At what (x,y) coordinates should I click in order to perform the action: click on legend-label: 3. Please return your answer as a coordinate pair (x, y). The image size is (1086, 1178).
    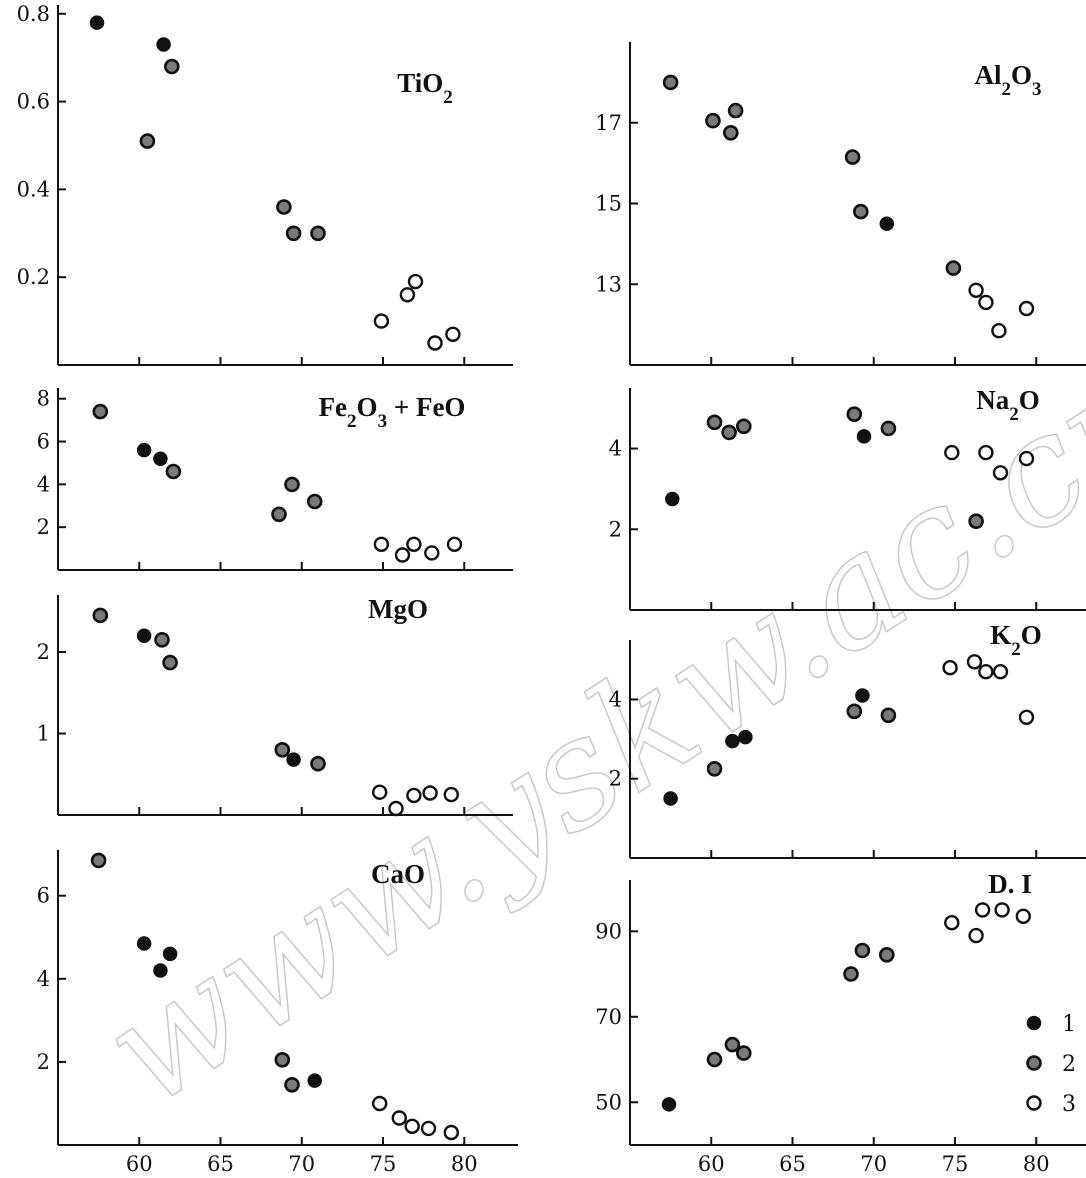
    Looking at the image, I should click on (1069, 1104).